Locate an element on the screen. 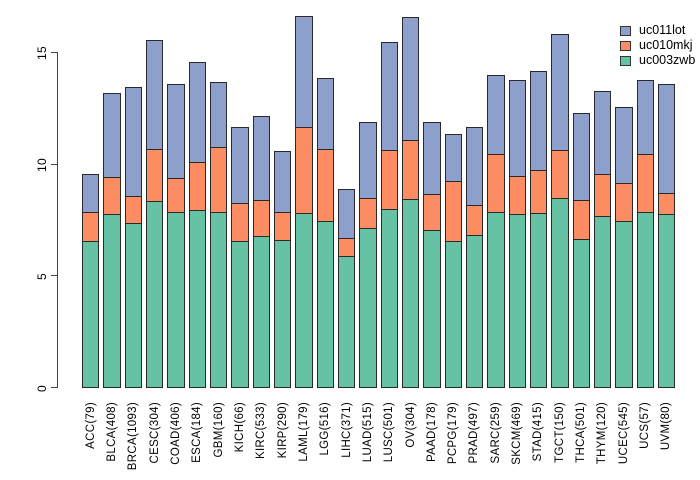  x-axis-label: LUSC(501) is located at coordinates (389, 432).